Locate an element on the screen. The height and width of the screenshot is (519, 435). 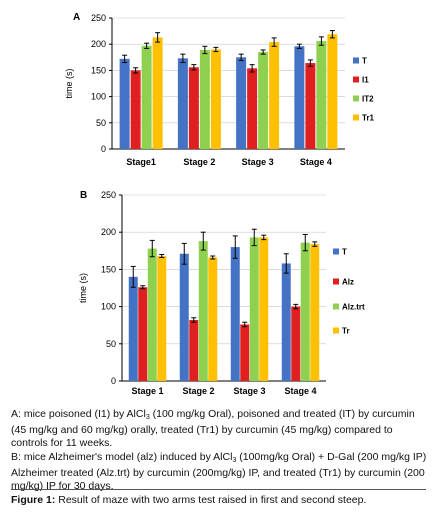
caption-a-text: A: mice poisoned (I1) by AlCl is located at coordinates (78, 414).